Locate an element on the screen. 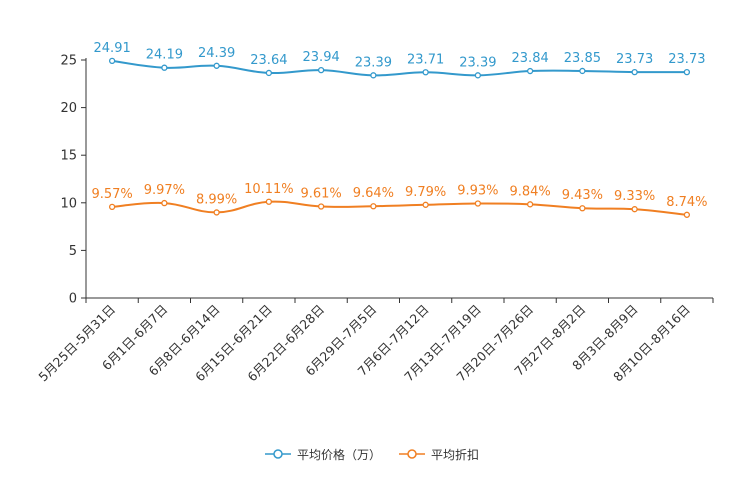 The height and width of the screenshot is (496, 744). data-label: 9.79% is located at coordinates (425, 192).